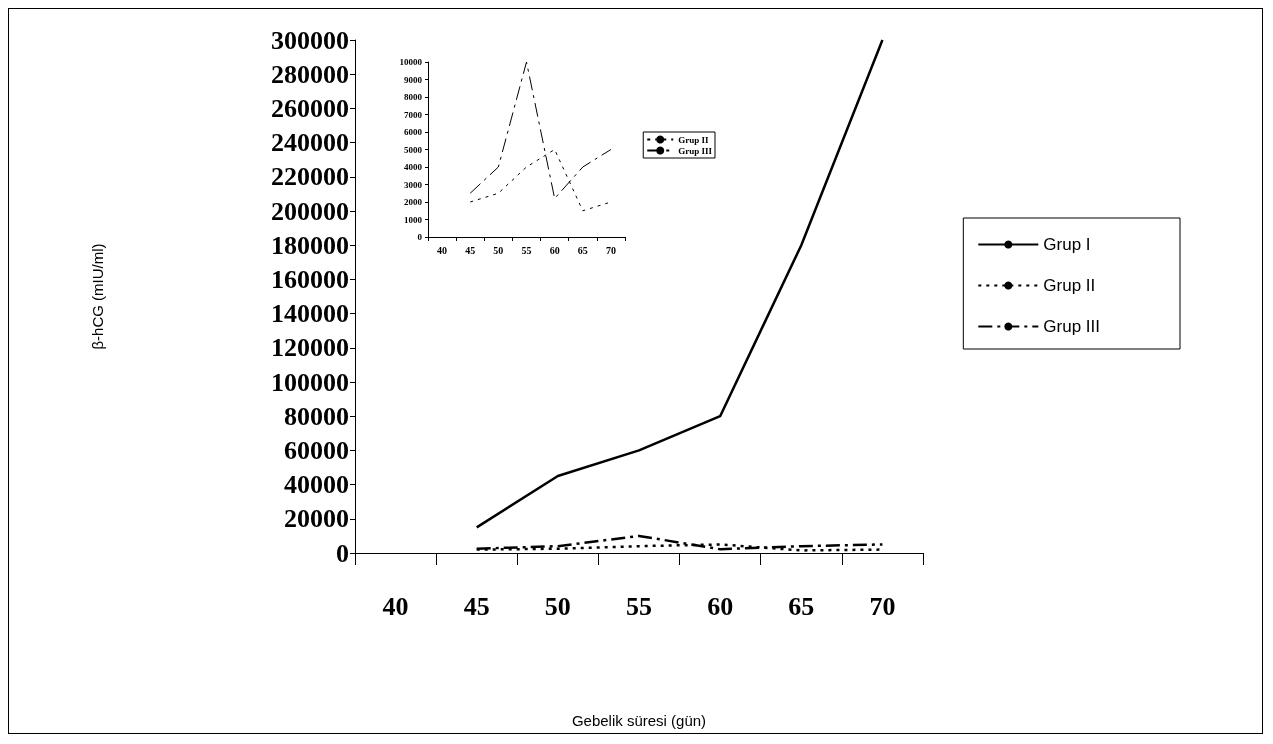 Image resolution: width=1273 pixels, height=744 pixels. Describe the element at coordinates (413, 132) in the screenshot. I see `y-tick-label: 6000` at that location.